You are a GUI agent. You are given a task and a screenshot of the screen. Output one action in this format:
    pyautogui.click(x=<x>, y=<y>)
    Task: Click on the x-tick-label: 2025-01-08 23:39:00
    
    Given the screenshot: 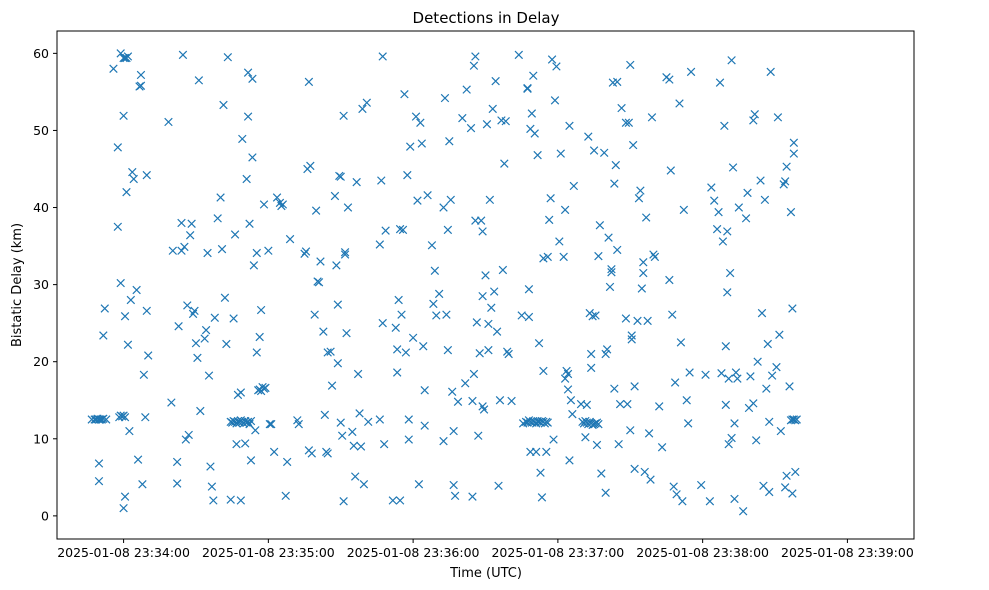 What is the action you would take?
    pyautogui.click(x=847, y=552)
    